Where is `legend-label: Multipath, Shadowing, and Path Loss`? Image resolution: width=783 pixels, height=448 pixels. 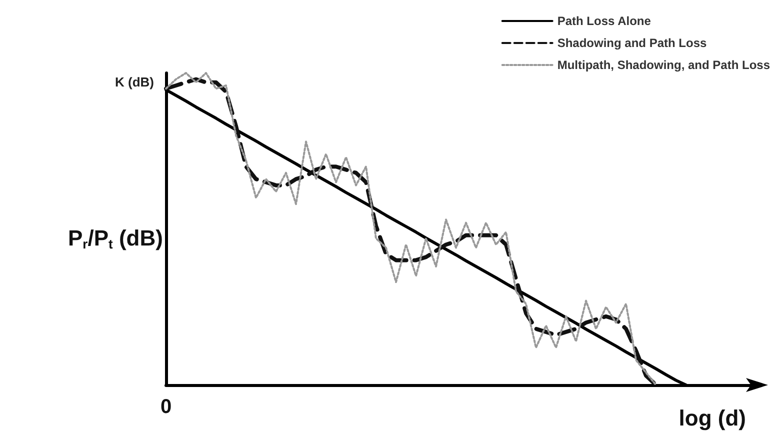 legend-label: Multipath, Shadowing, and Path Loss is located at coordinates (663, 65).